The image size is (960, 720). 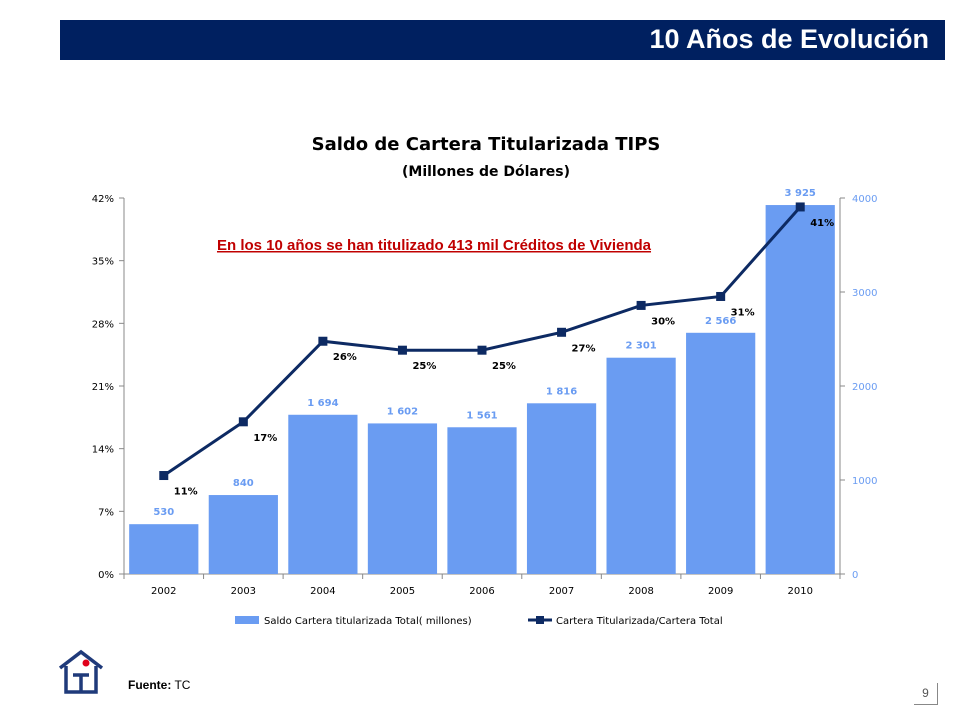 I want to click on y-left-tick-label: 28%, so click(x=103, y=324).